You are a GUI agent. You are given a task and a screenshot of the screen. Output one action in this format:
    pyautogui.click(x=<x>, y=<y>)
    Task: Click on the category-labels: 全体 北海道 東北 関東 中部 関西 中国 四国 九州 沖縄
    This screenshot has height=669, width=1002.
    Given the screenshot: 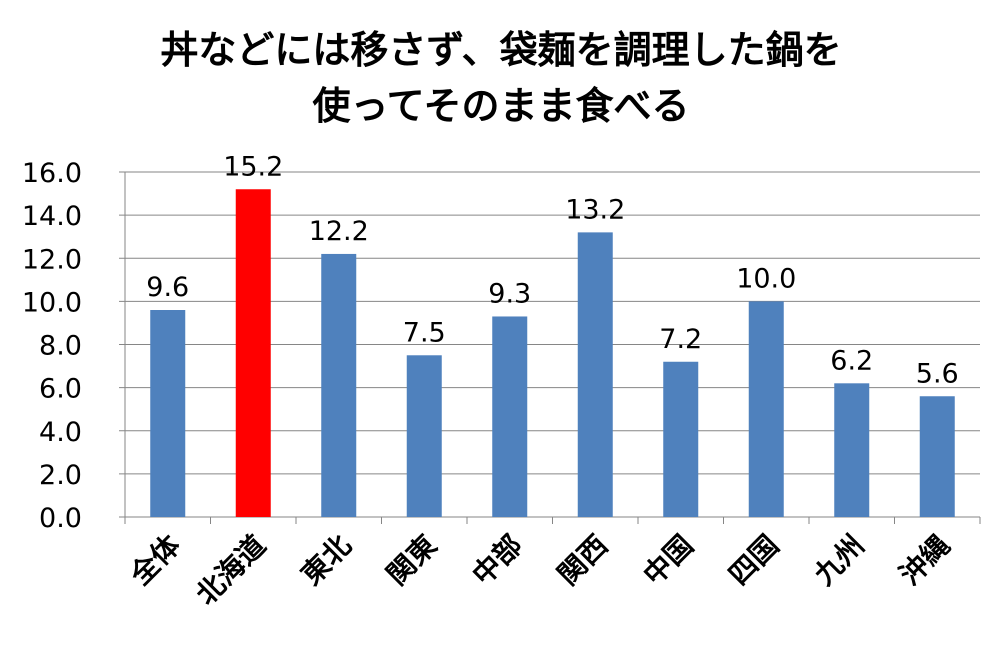 What is the action you would take?
    pyautogui.click(x=539, y=569)
    